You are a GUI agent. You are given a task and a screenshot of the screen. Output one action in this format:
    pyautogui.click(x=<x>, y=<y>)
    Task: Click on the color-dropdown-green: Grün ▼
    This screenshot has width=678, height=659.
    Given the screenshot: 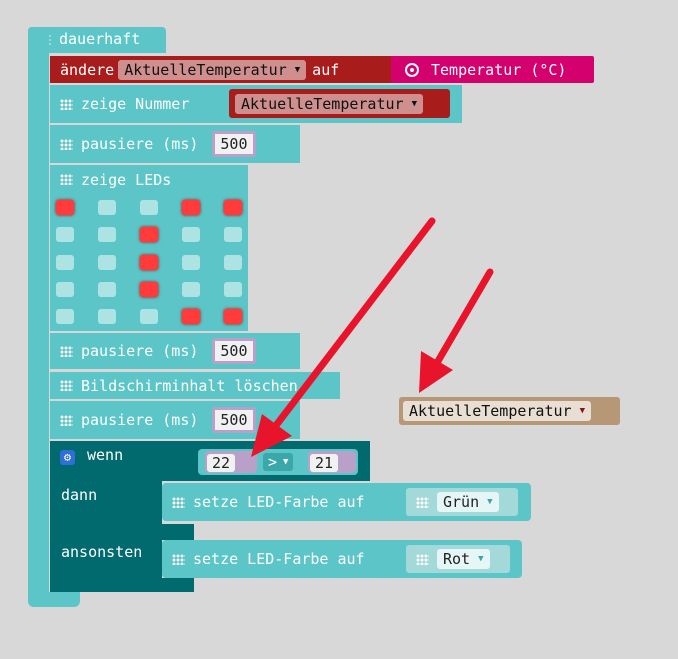 What is the action you would take?
    pyautogui.click(x=468, y=502)
    